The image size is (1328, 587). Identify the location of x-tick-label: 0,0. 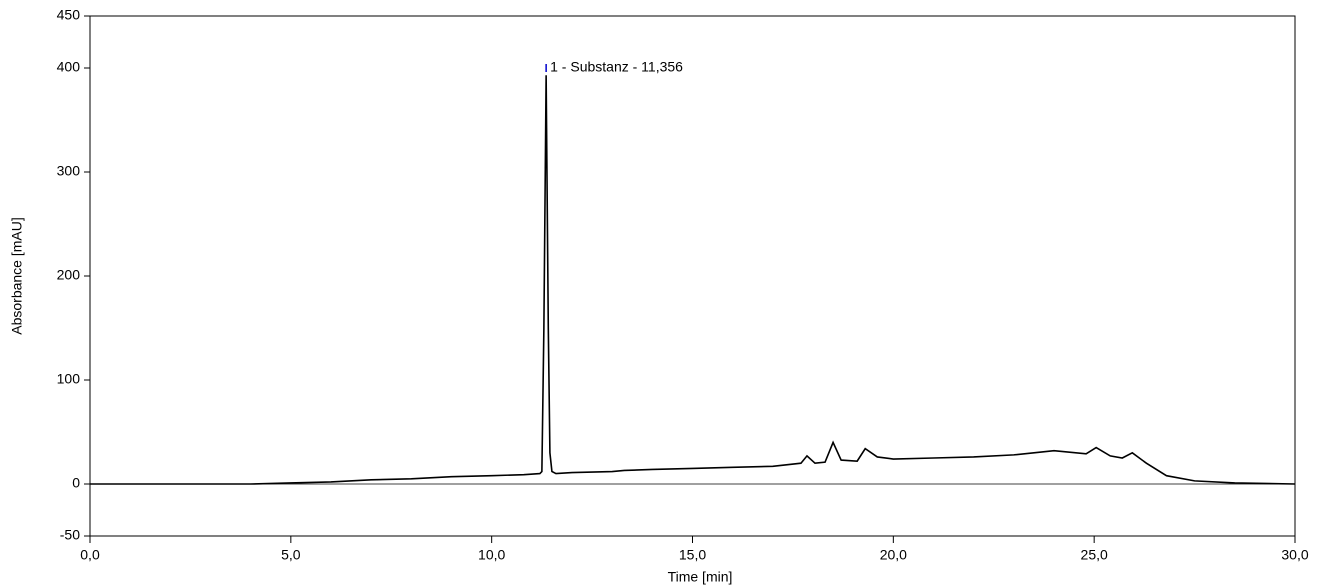
(90, 555).